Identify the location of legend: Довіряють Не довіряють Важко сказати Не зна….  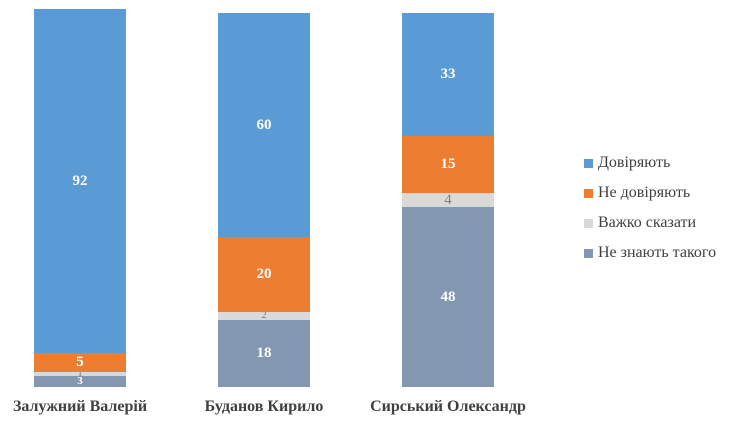
(650, 208).